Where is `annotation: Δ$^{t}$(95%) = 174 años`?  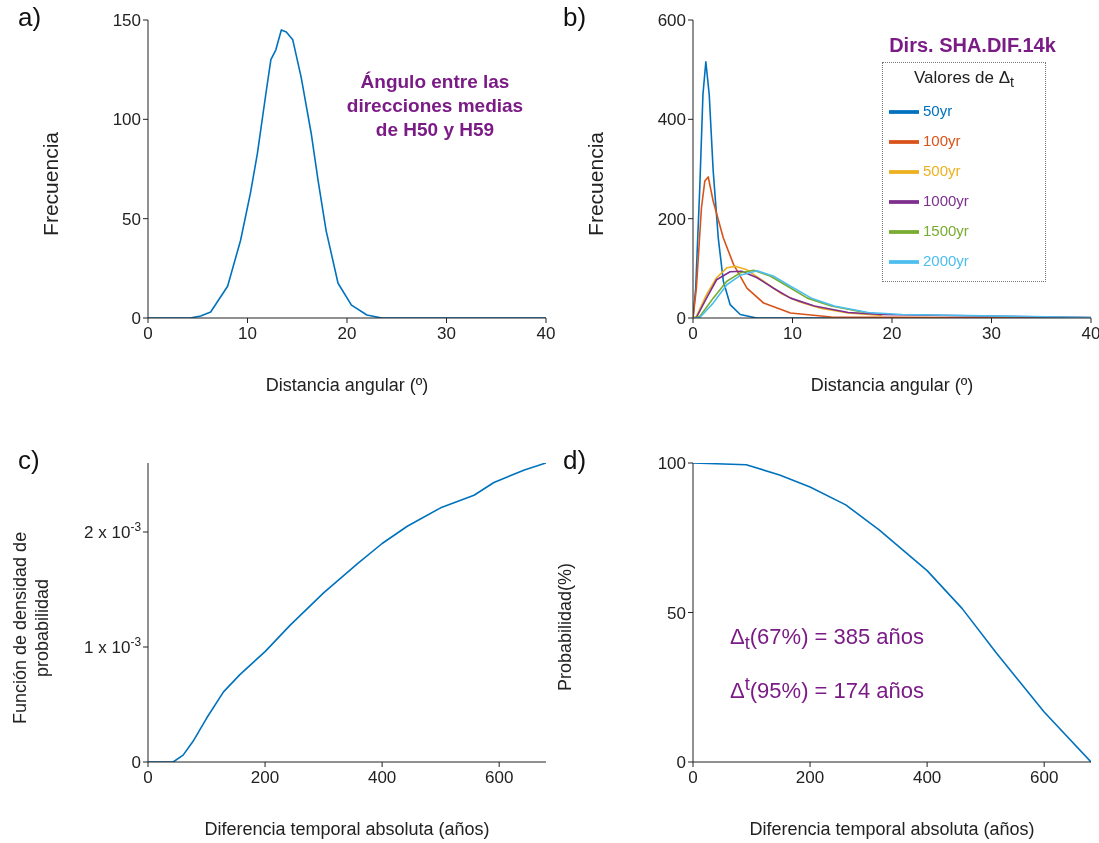
annotation: Δ$^{t}$(95%) = 174 años is located at coordinates (828, 689).